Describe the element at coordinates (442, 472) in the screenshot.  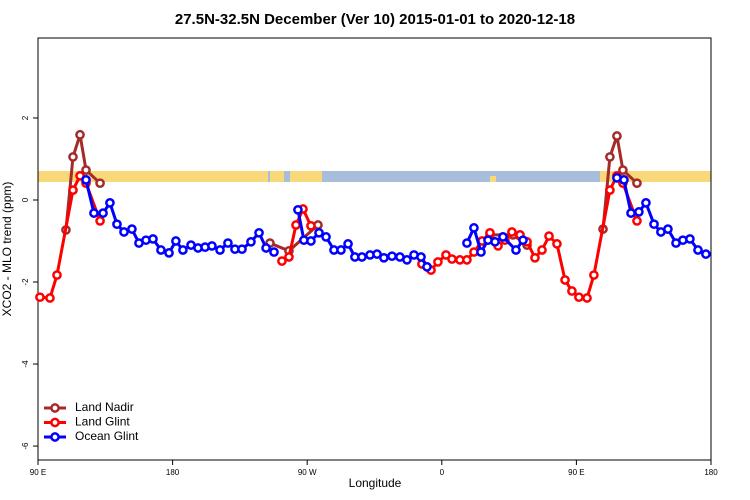
I see `x-tick-label: 0` at that location.